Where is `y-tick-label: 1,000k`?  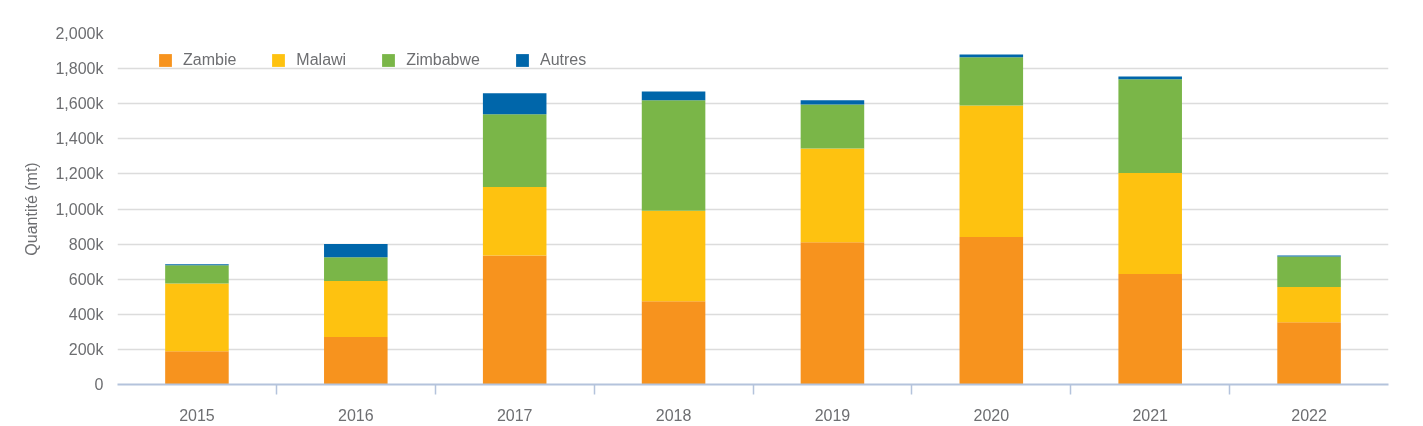 y-tick-label: 1,000k is located at coordinates (80, 209).